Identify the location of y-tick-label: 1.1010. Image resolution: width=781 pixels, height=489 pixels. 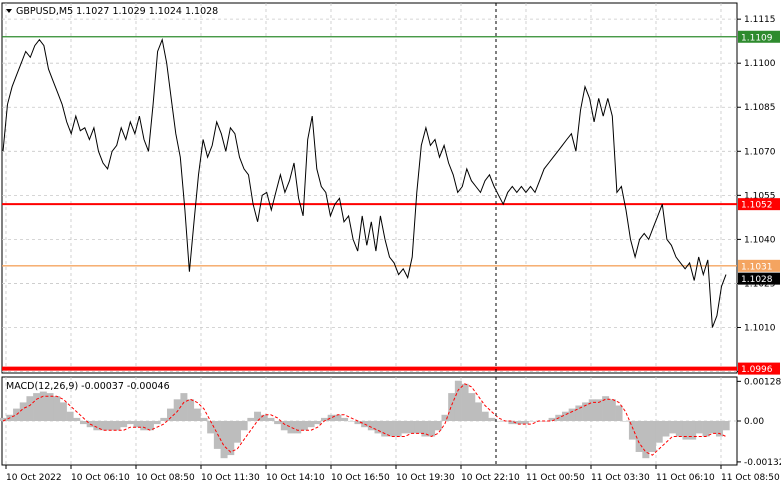
(760, 328).